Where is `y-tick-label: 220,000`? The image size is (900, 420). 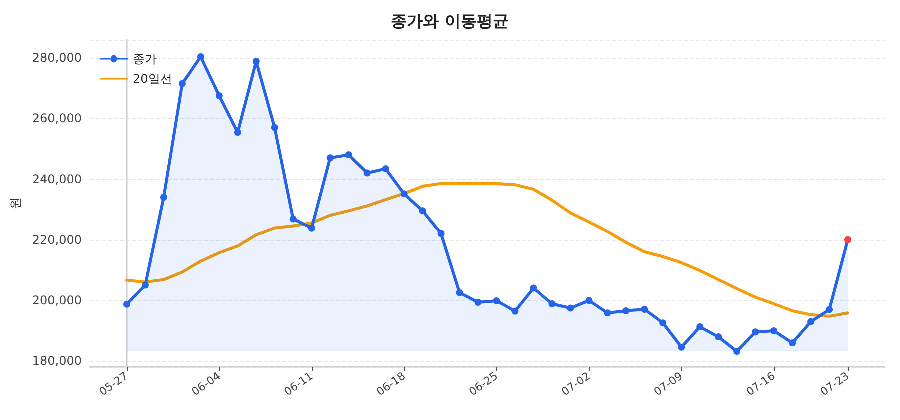
y-tick-label: 220,000 is located at coordinates (57, 239).